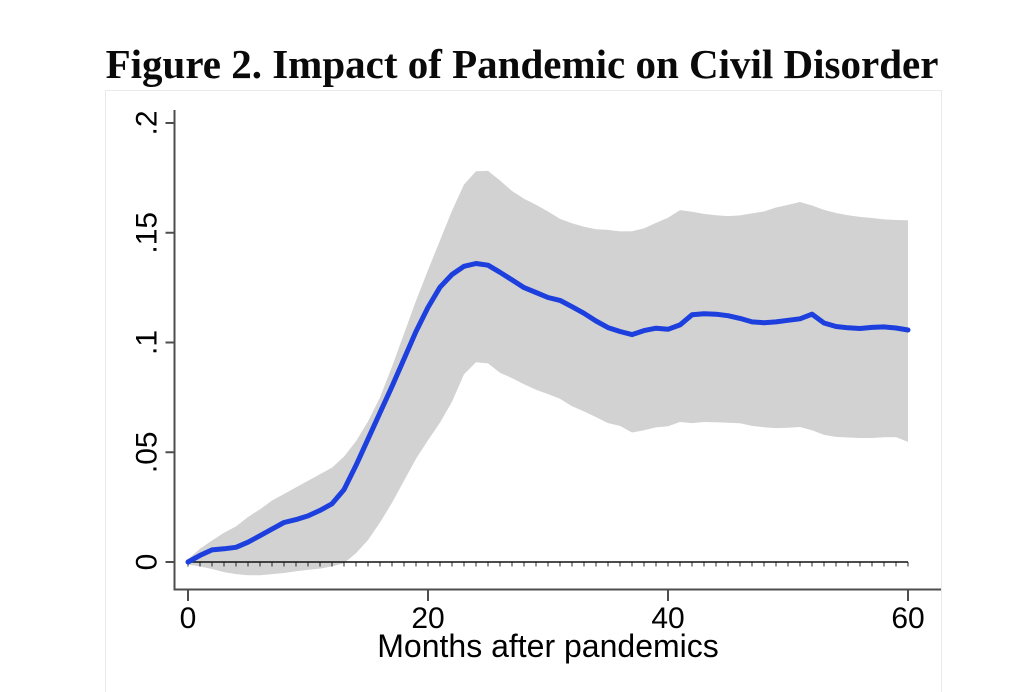  I want to click on x-tick-label: 20, so click(427, 618).